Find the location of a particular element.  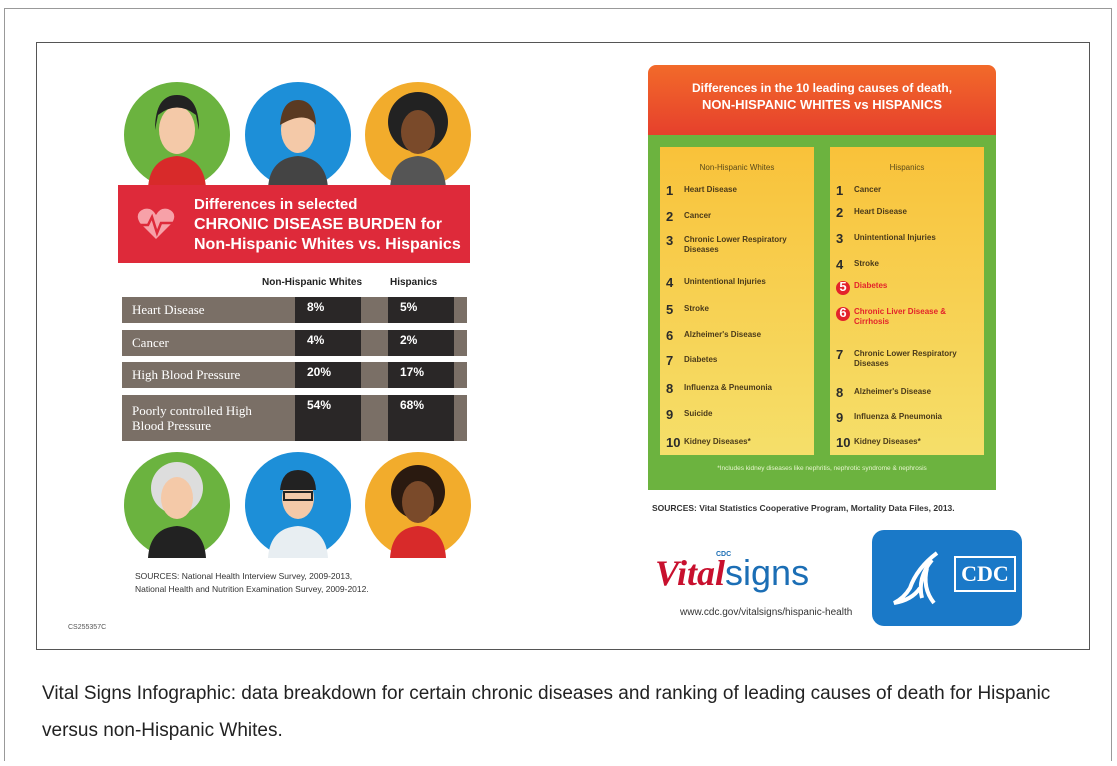

table-row: Cancer 4% 2% is located at coordinates (294, 343).